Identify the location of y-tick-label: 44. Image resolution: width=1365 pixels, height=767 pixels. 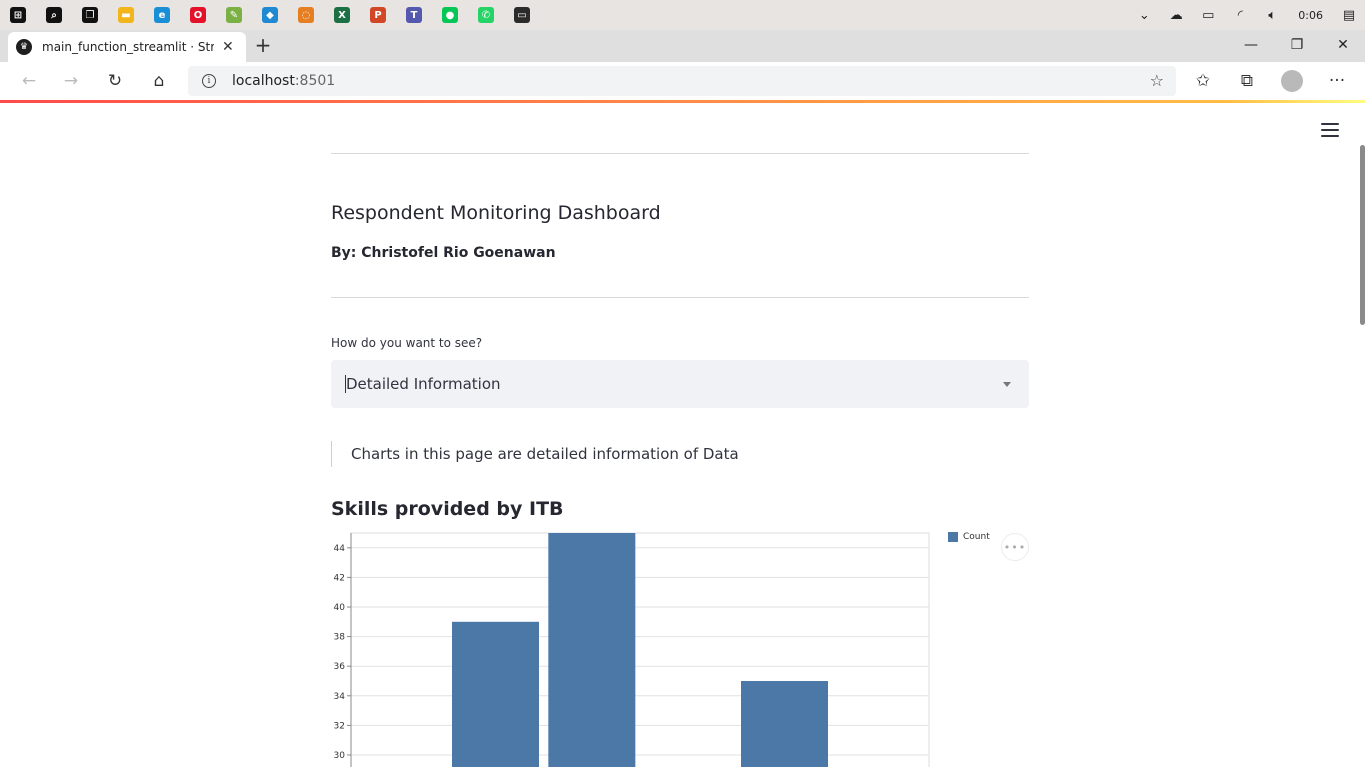
(340, 549).